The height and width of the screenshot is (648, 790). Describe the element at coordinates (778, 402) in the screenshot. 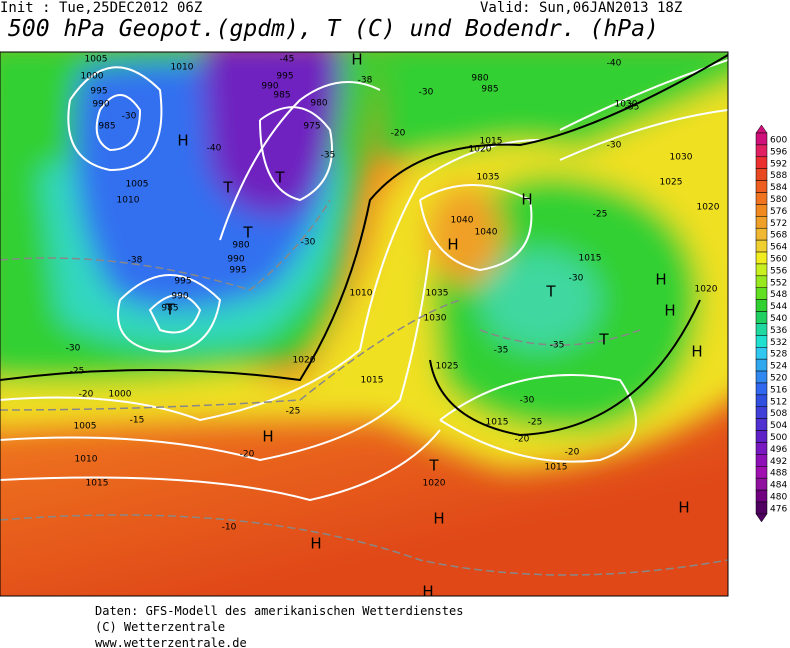

I see `colorbar-label: 512` at that location.